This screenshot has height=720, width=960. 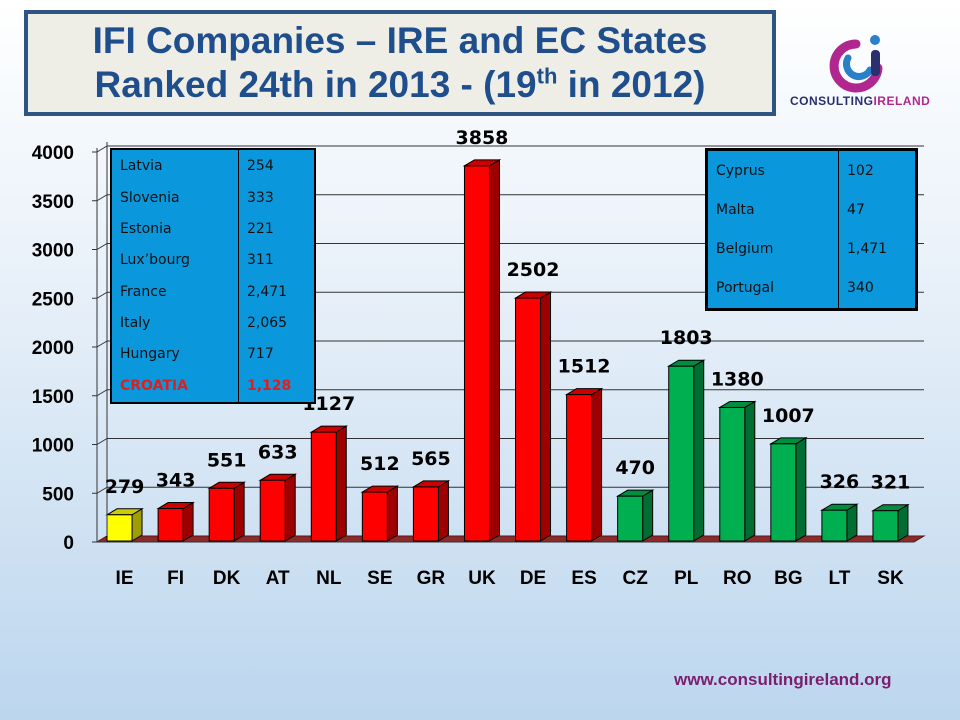 I want to click on website-link: www.consultingireland.org, so click(x=783, y=679).